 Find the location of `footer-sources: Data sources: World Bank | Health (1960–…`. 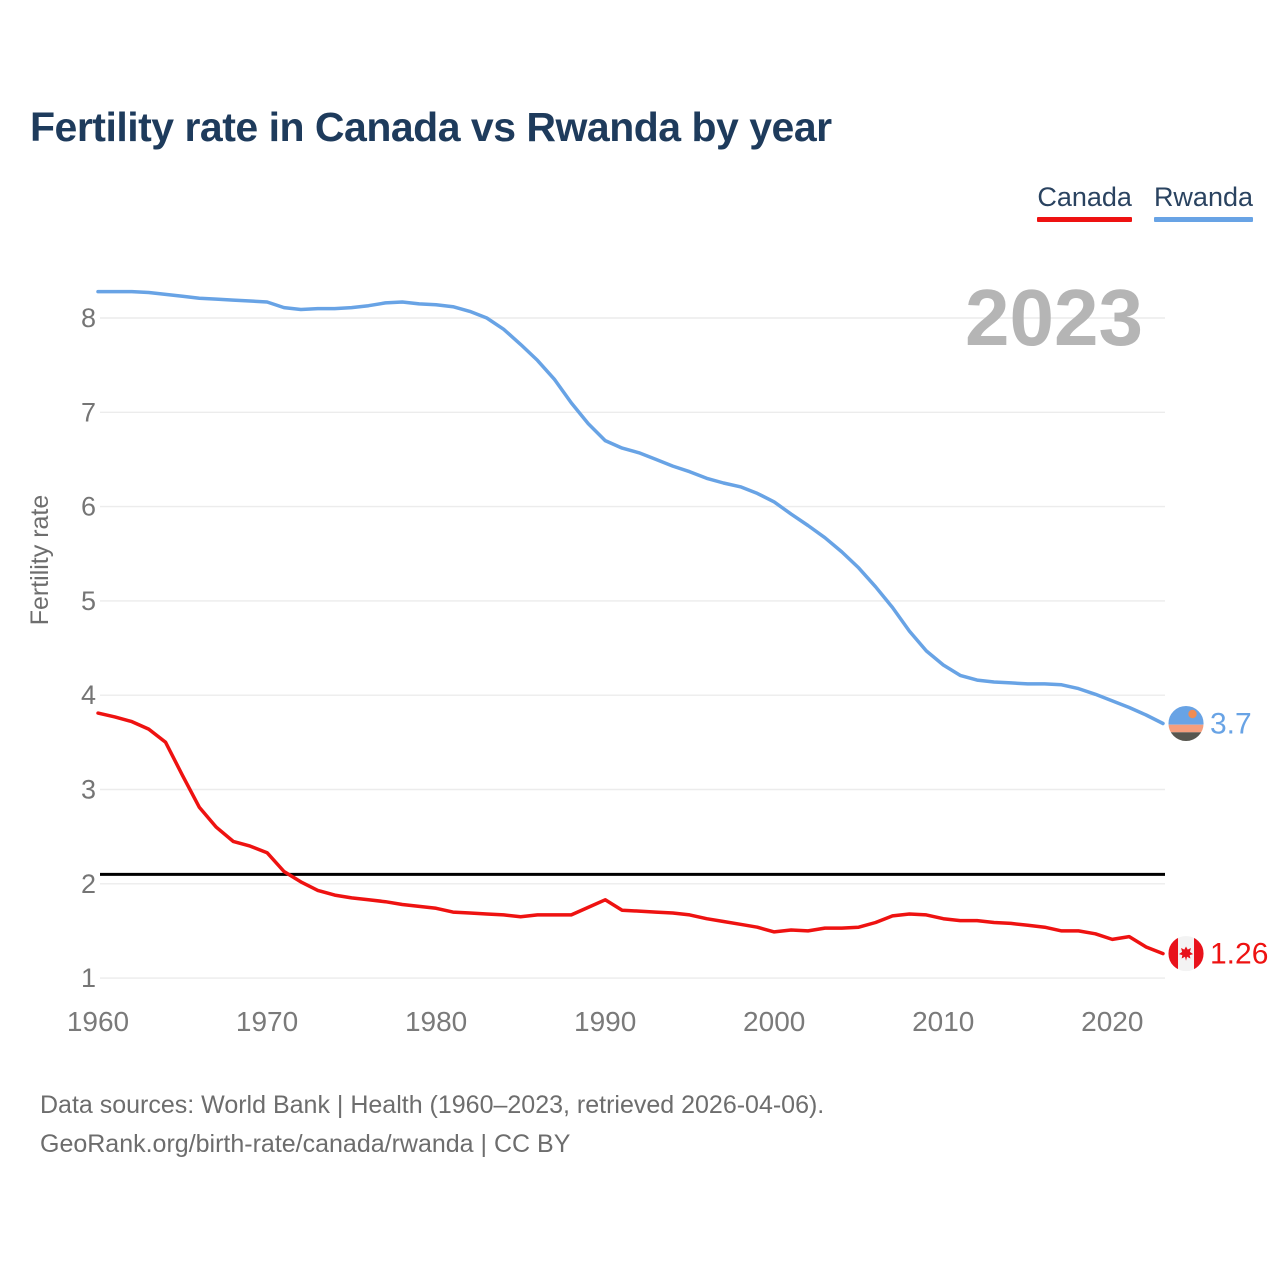

footer-sources: Data sources: World Bank | Health (1960–… is located at coordinates (432, 1105).